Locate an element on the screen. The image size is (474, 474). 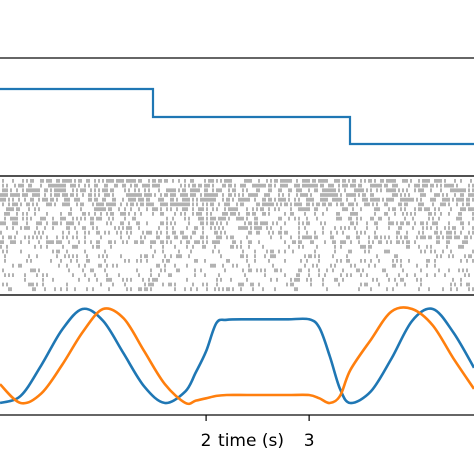
step-signal-layer is located at coordinates (237, 116).